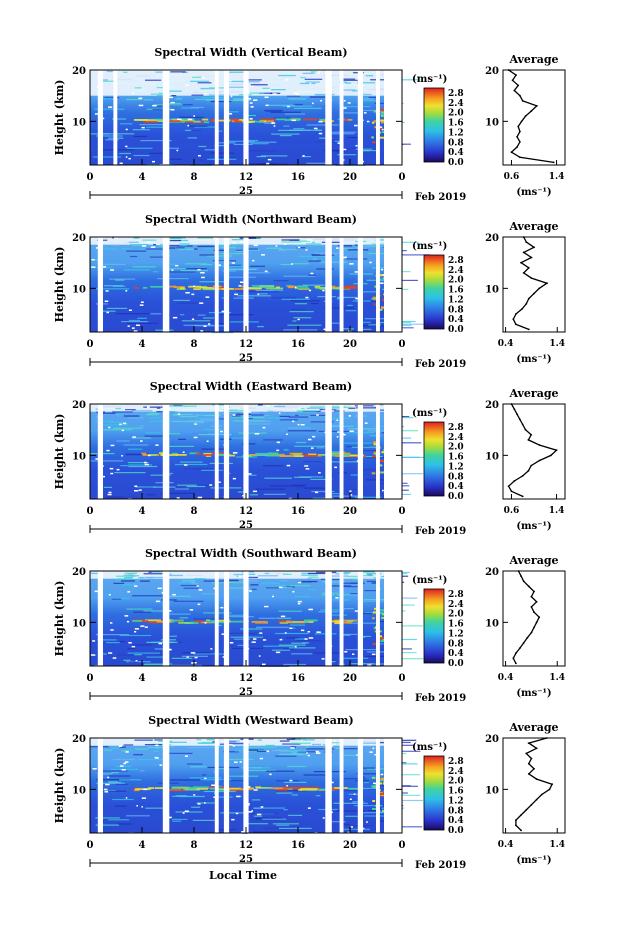  What do you see at coordinates (456, 291) in the screenshot?
I see `colorbar-tick-label: 1.6` at bounding box center [456, 291].